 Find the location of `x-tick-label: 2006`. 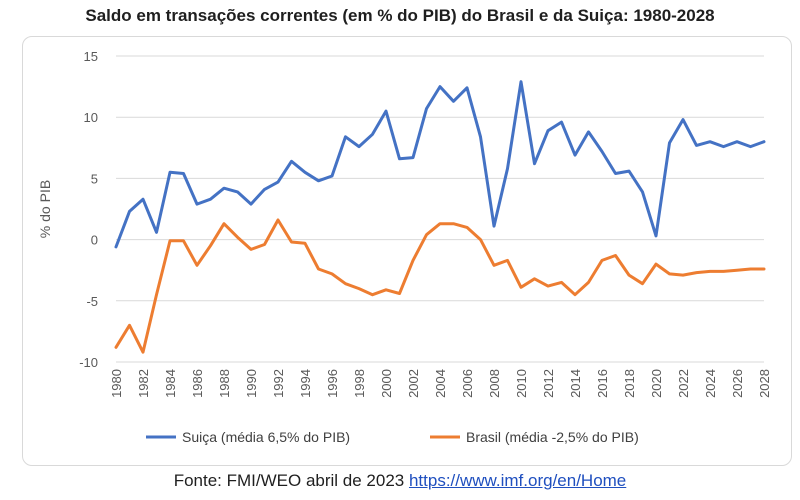

x-tick-label: 2006 is located at coordinates (467, 383).